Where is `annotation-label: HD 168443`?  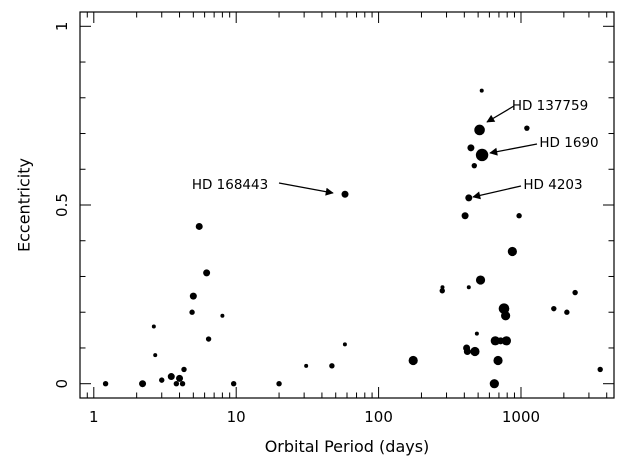
annotation-label: HD 168443 is located at coordinates (230, 185).